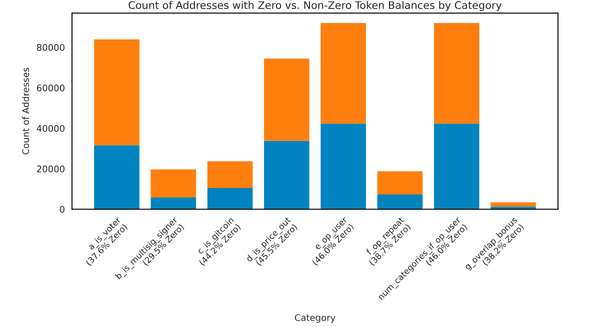 This screenshot has width=600, height=327. I want to click on y-tick-label: 60000, so click(50, 88).